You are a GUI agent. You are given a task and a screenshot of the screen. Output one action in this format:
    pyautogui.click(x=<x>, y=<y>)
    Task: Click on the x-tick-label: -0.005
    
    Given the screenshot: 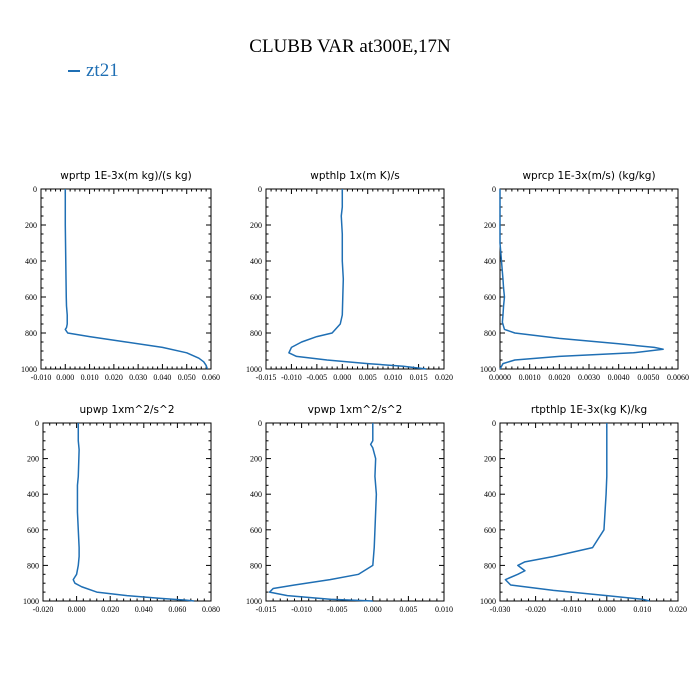 What is the action you would take?
    pyautogui.click(x=317, y=377)
    